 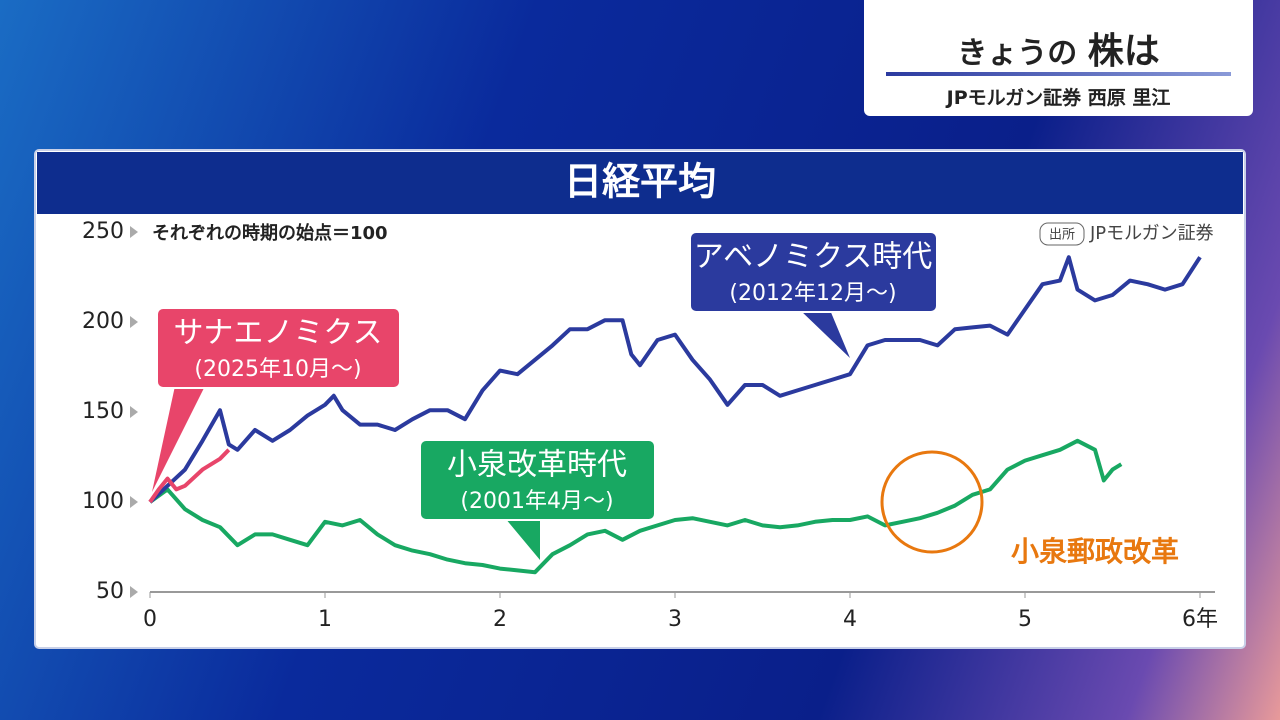 I want to click on series-line, so click(x=189, y=476).